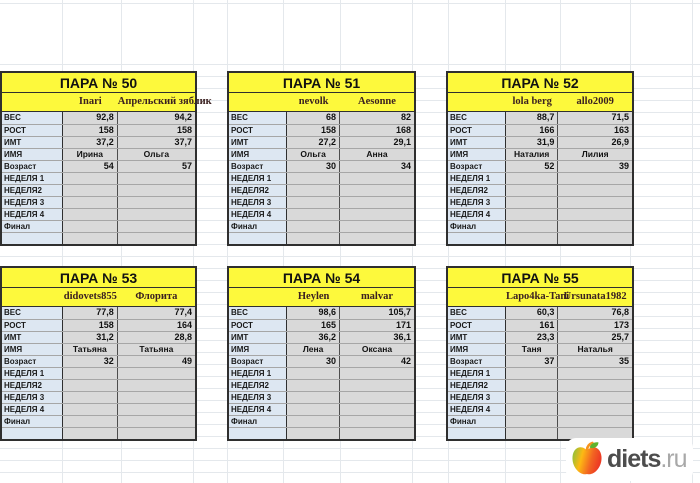  I want to click on cell-value-1: 98,6, so click(313, 313).